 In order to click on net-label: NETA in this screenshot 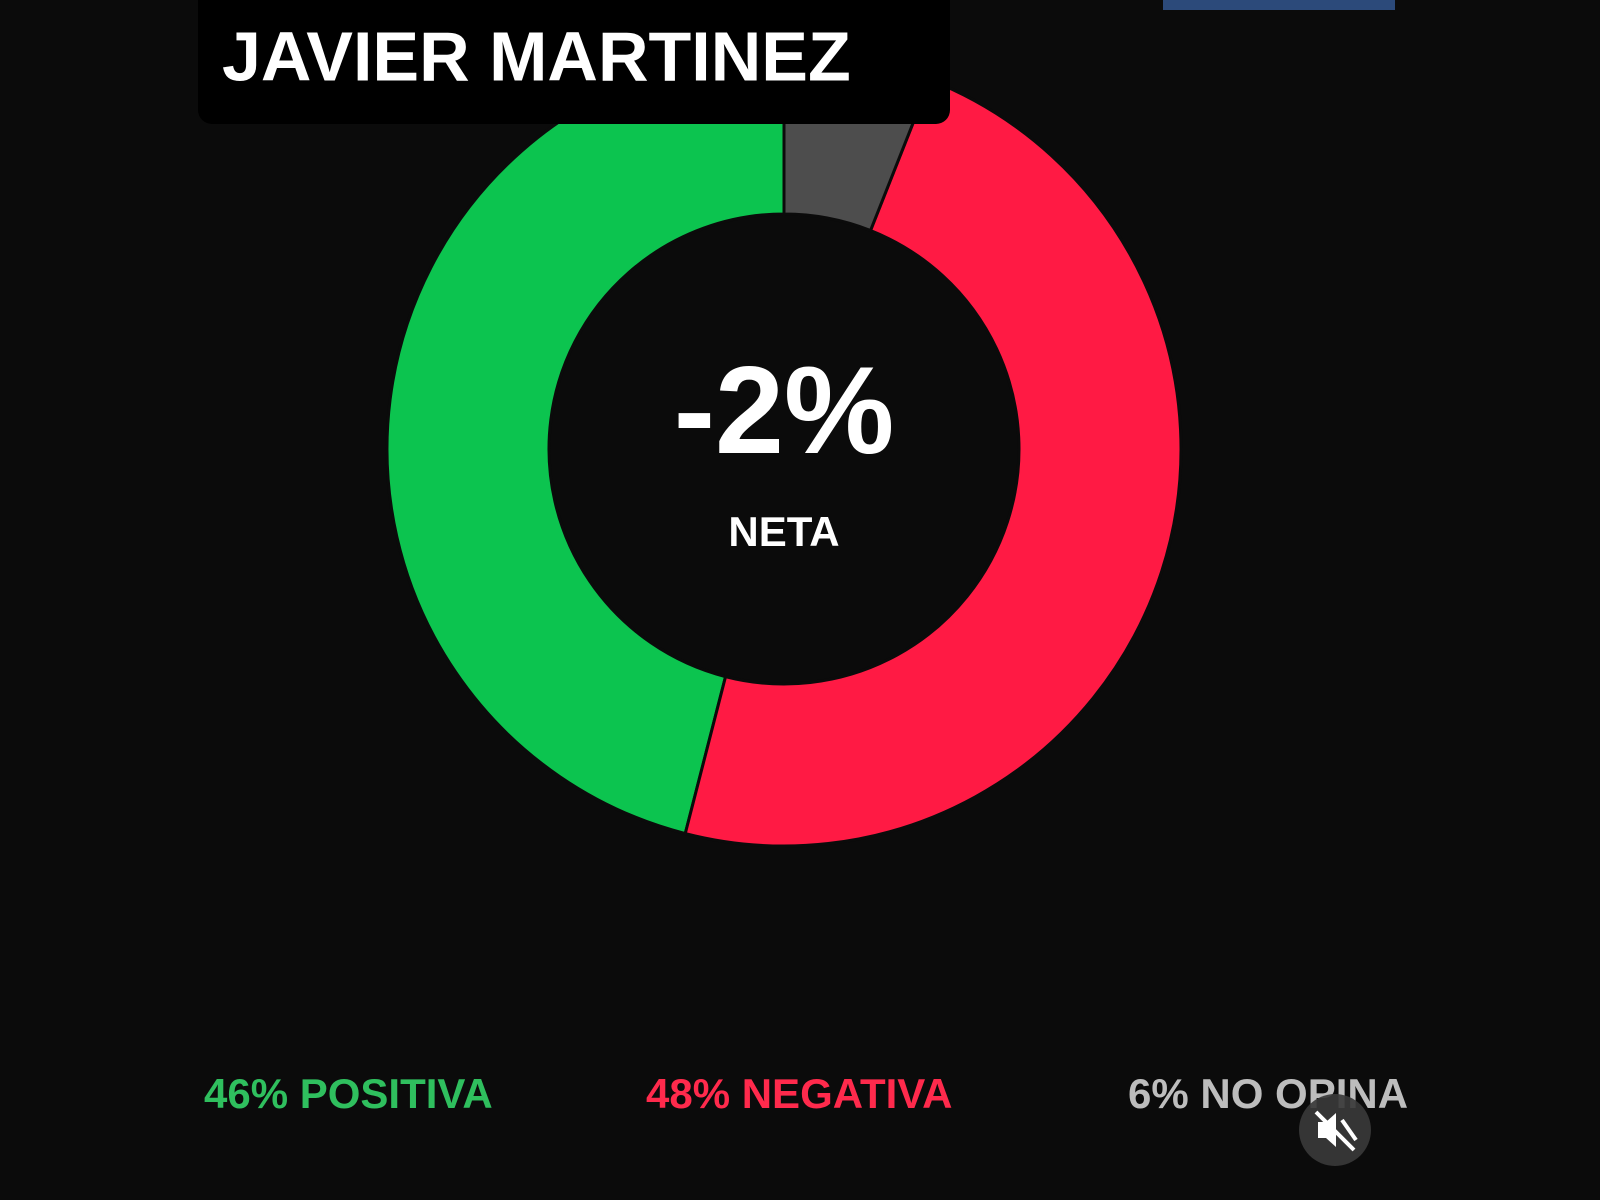, I will do `click(783, 531)`.